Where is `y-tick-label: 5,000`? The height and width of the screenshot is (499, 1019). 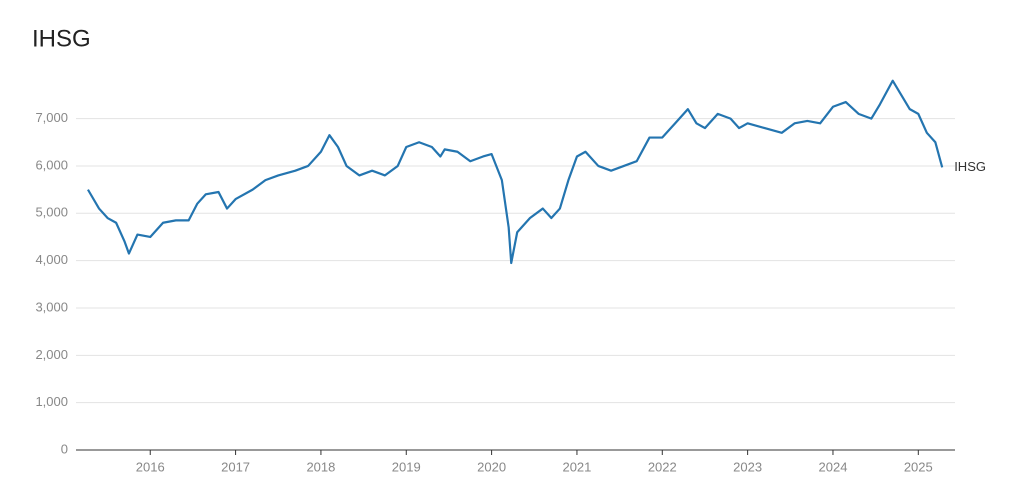 y-tick-label: 5,000 is located at coordinates (51, 212).